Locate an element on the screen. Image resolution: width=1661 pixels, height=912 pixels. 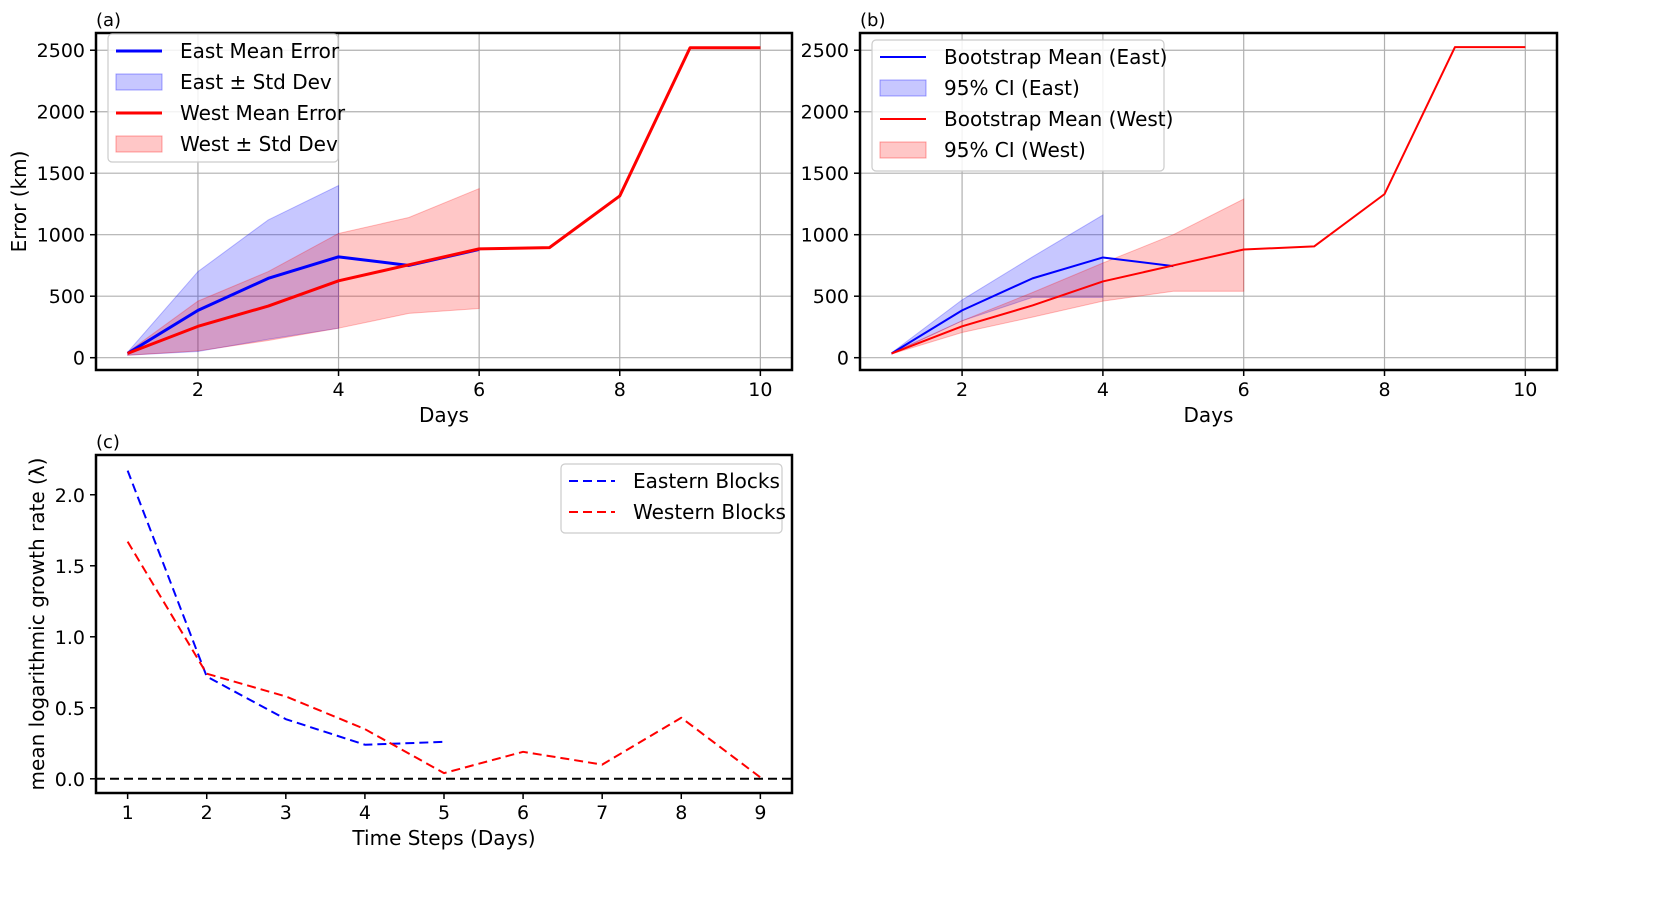
series-west-mean-error is located at coordinates (444, 200).